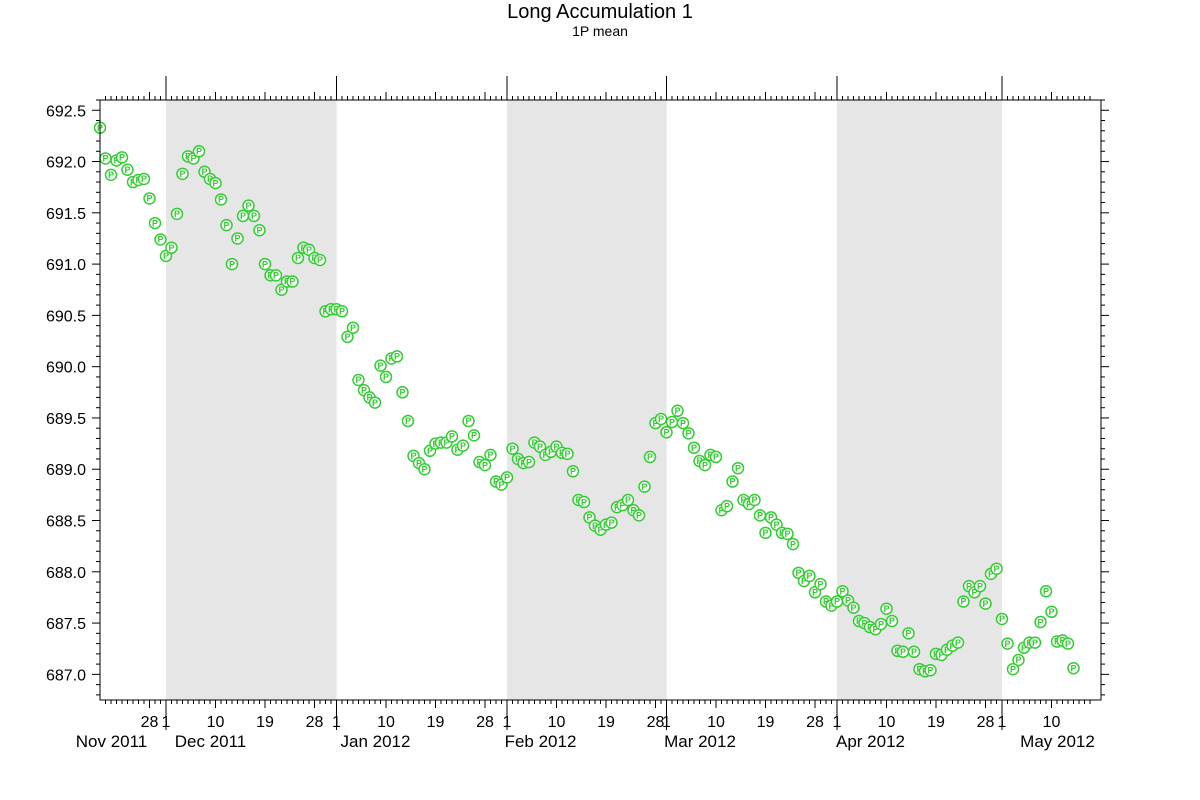 The image size is (1200, 800). I want to click on month-label: May 2012, so click(1057, 741).